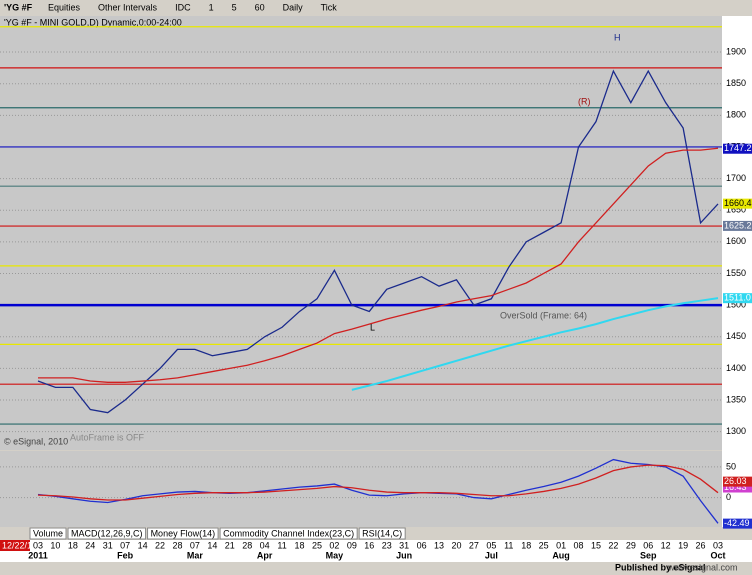 This screenshot has height=575, width=752. Describe the element at coordinates (474, 545) in the screenshot. I see `x-tick-label: 27` at that location.